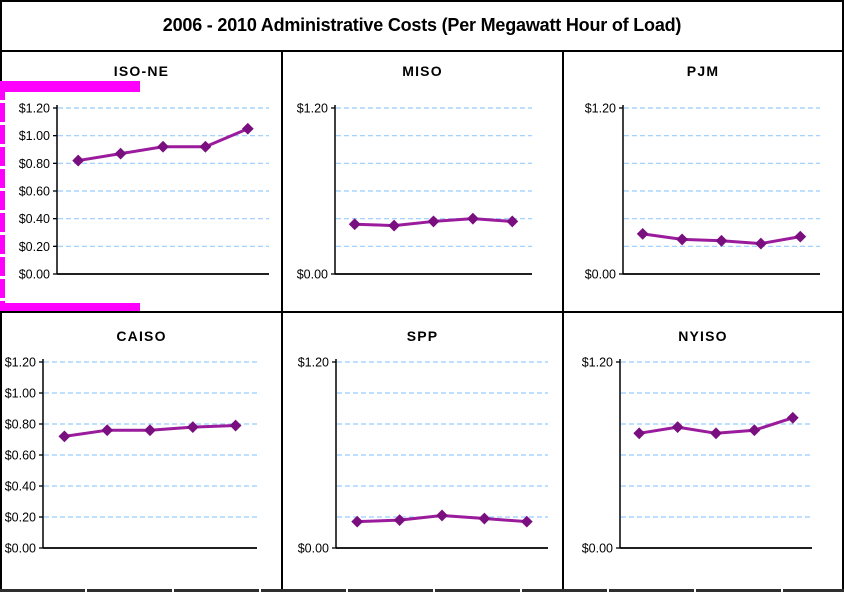 The image size is (844, 593). What do you see at coordinates (422, 51) in the screenshot?
I see `title-divider` at bounding box center [422, 51].